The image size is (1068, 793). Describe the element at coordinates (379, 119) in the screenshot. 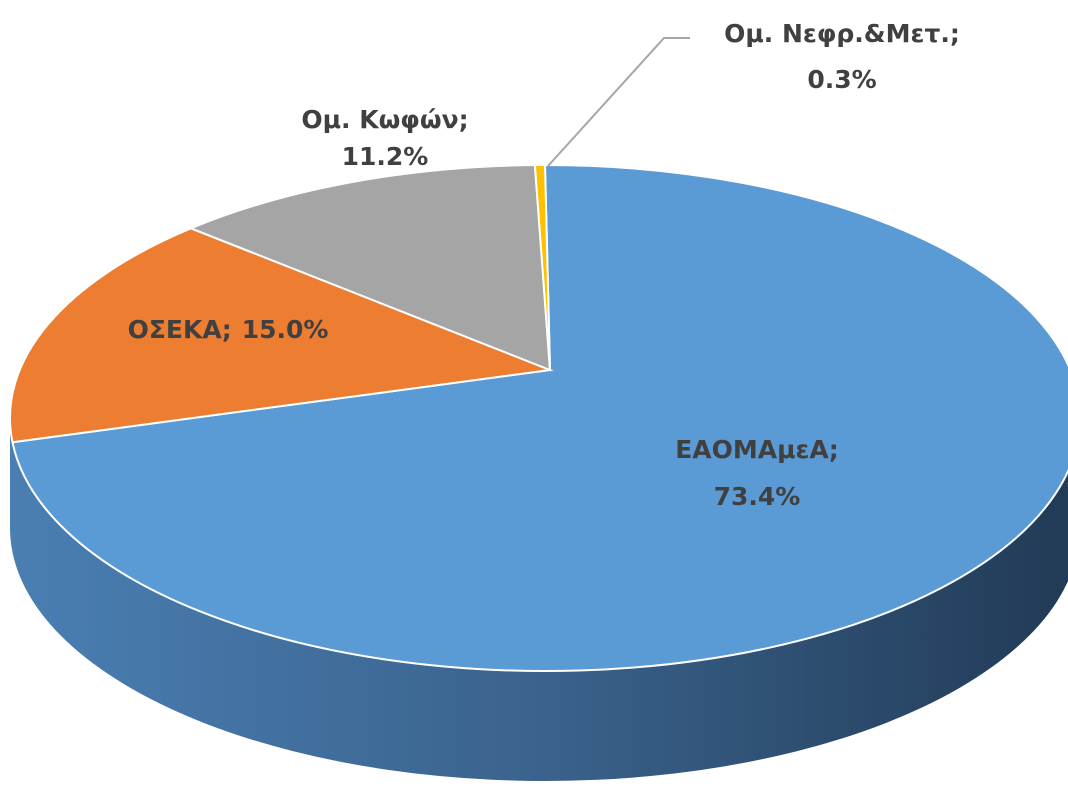

I see `label-category: Ομ. Κωφών` at that location.